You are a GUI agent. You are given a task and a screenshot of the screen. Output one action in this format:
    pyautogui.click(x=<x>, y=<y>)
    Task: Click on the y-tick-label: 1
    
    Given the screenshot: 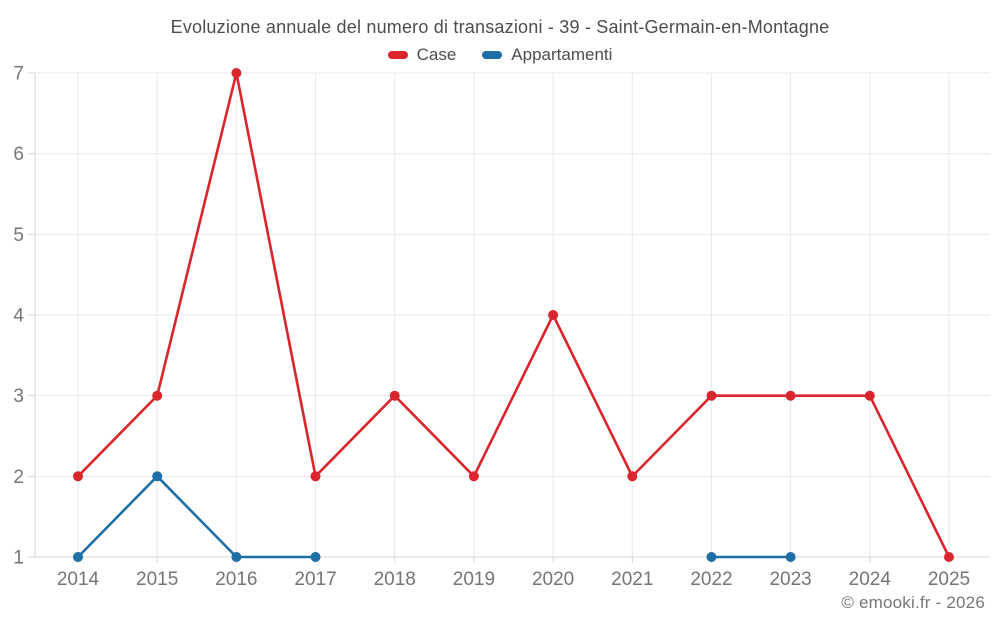 What is the action you would take?
    pyautogui.click(x=18, y=558)
    